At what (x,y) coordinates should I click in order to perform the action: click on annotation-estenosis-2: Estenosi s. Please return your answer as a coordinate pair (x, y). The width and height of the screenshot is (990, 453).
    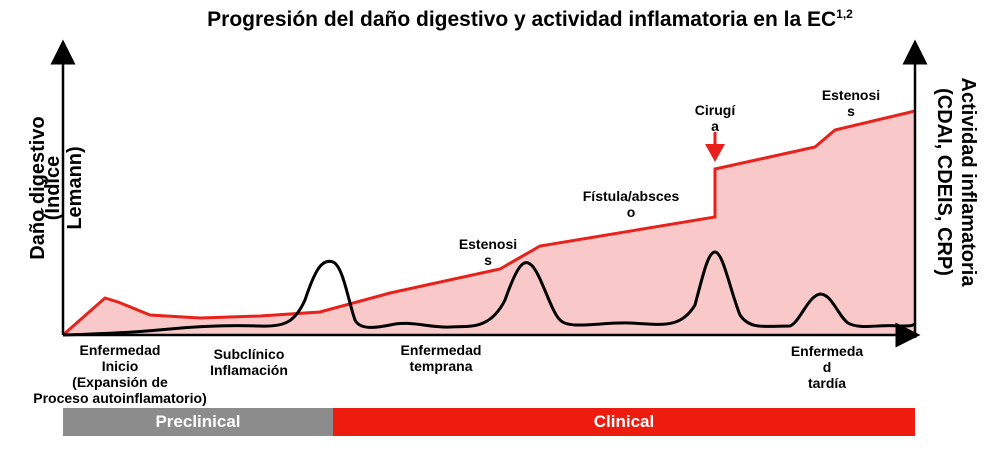
    Looking at the image, I should click on (851, 103).